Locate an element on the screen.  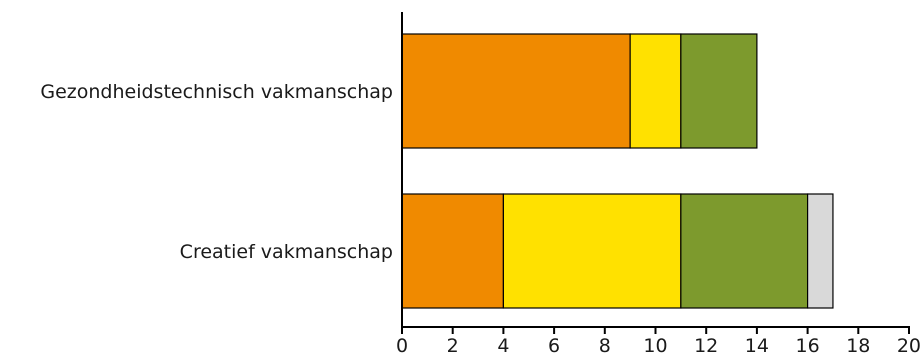
x-tick-label-4: 8 is located at coordinates (605, 345).